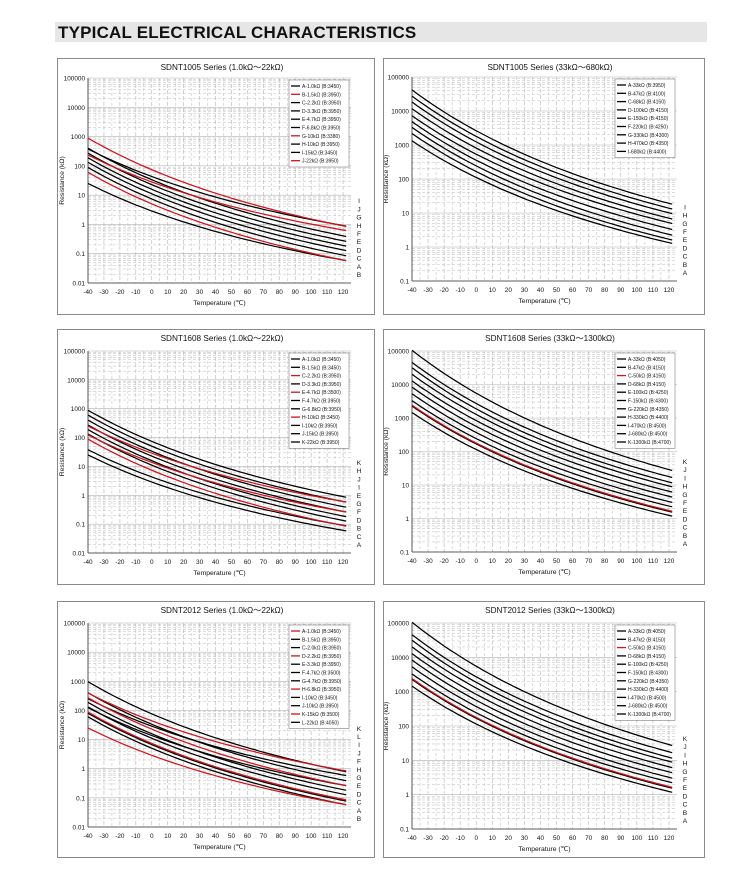 Image resolution: width=750 pixels, height=884 pixels. What do you see at coordinates (321, 393) in the screenshot?
I see `legend-label: E-4.7kΩ (B:3500)` at bounding box center [321, 393].